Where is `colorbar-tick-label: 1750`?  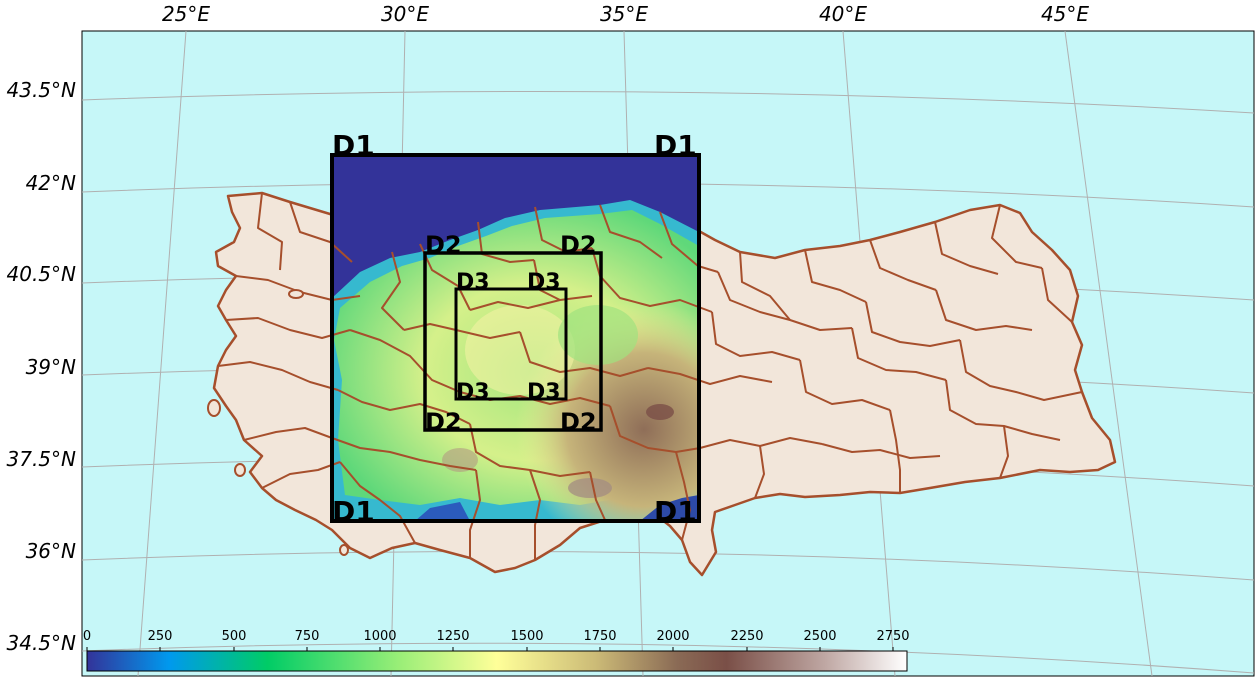
colorbar-tick-label: 1750 is located at coordinates (600, 636).